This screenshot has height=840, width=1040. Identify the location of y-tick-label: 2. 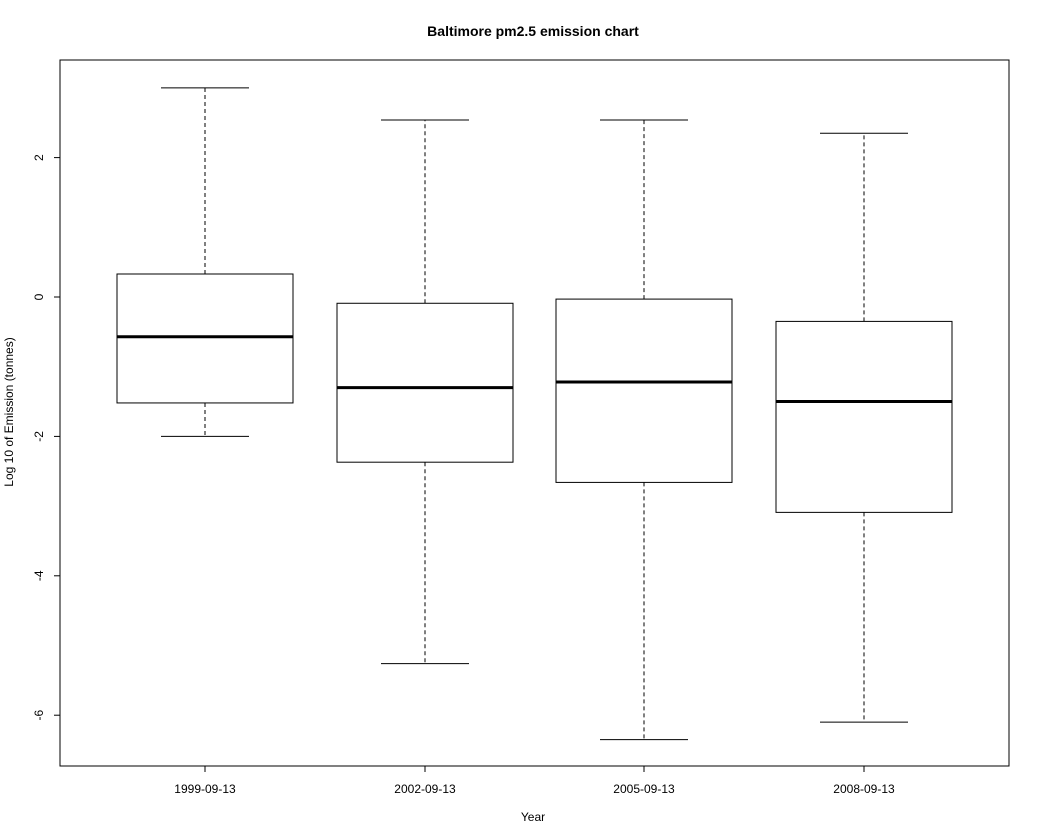
(39, 157).